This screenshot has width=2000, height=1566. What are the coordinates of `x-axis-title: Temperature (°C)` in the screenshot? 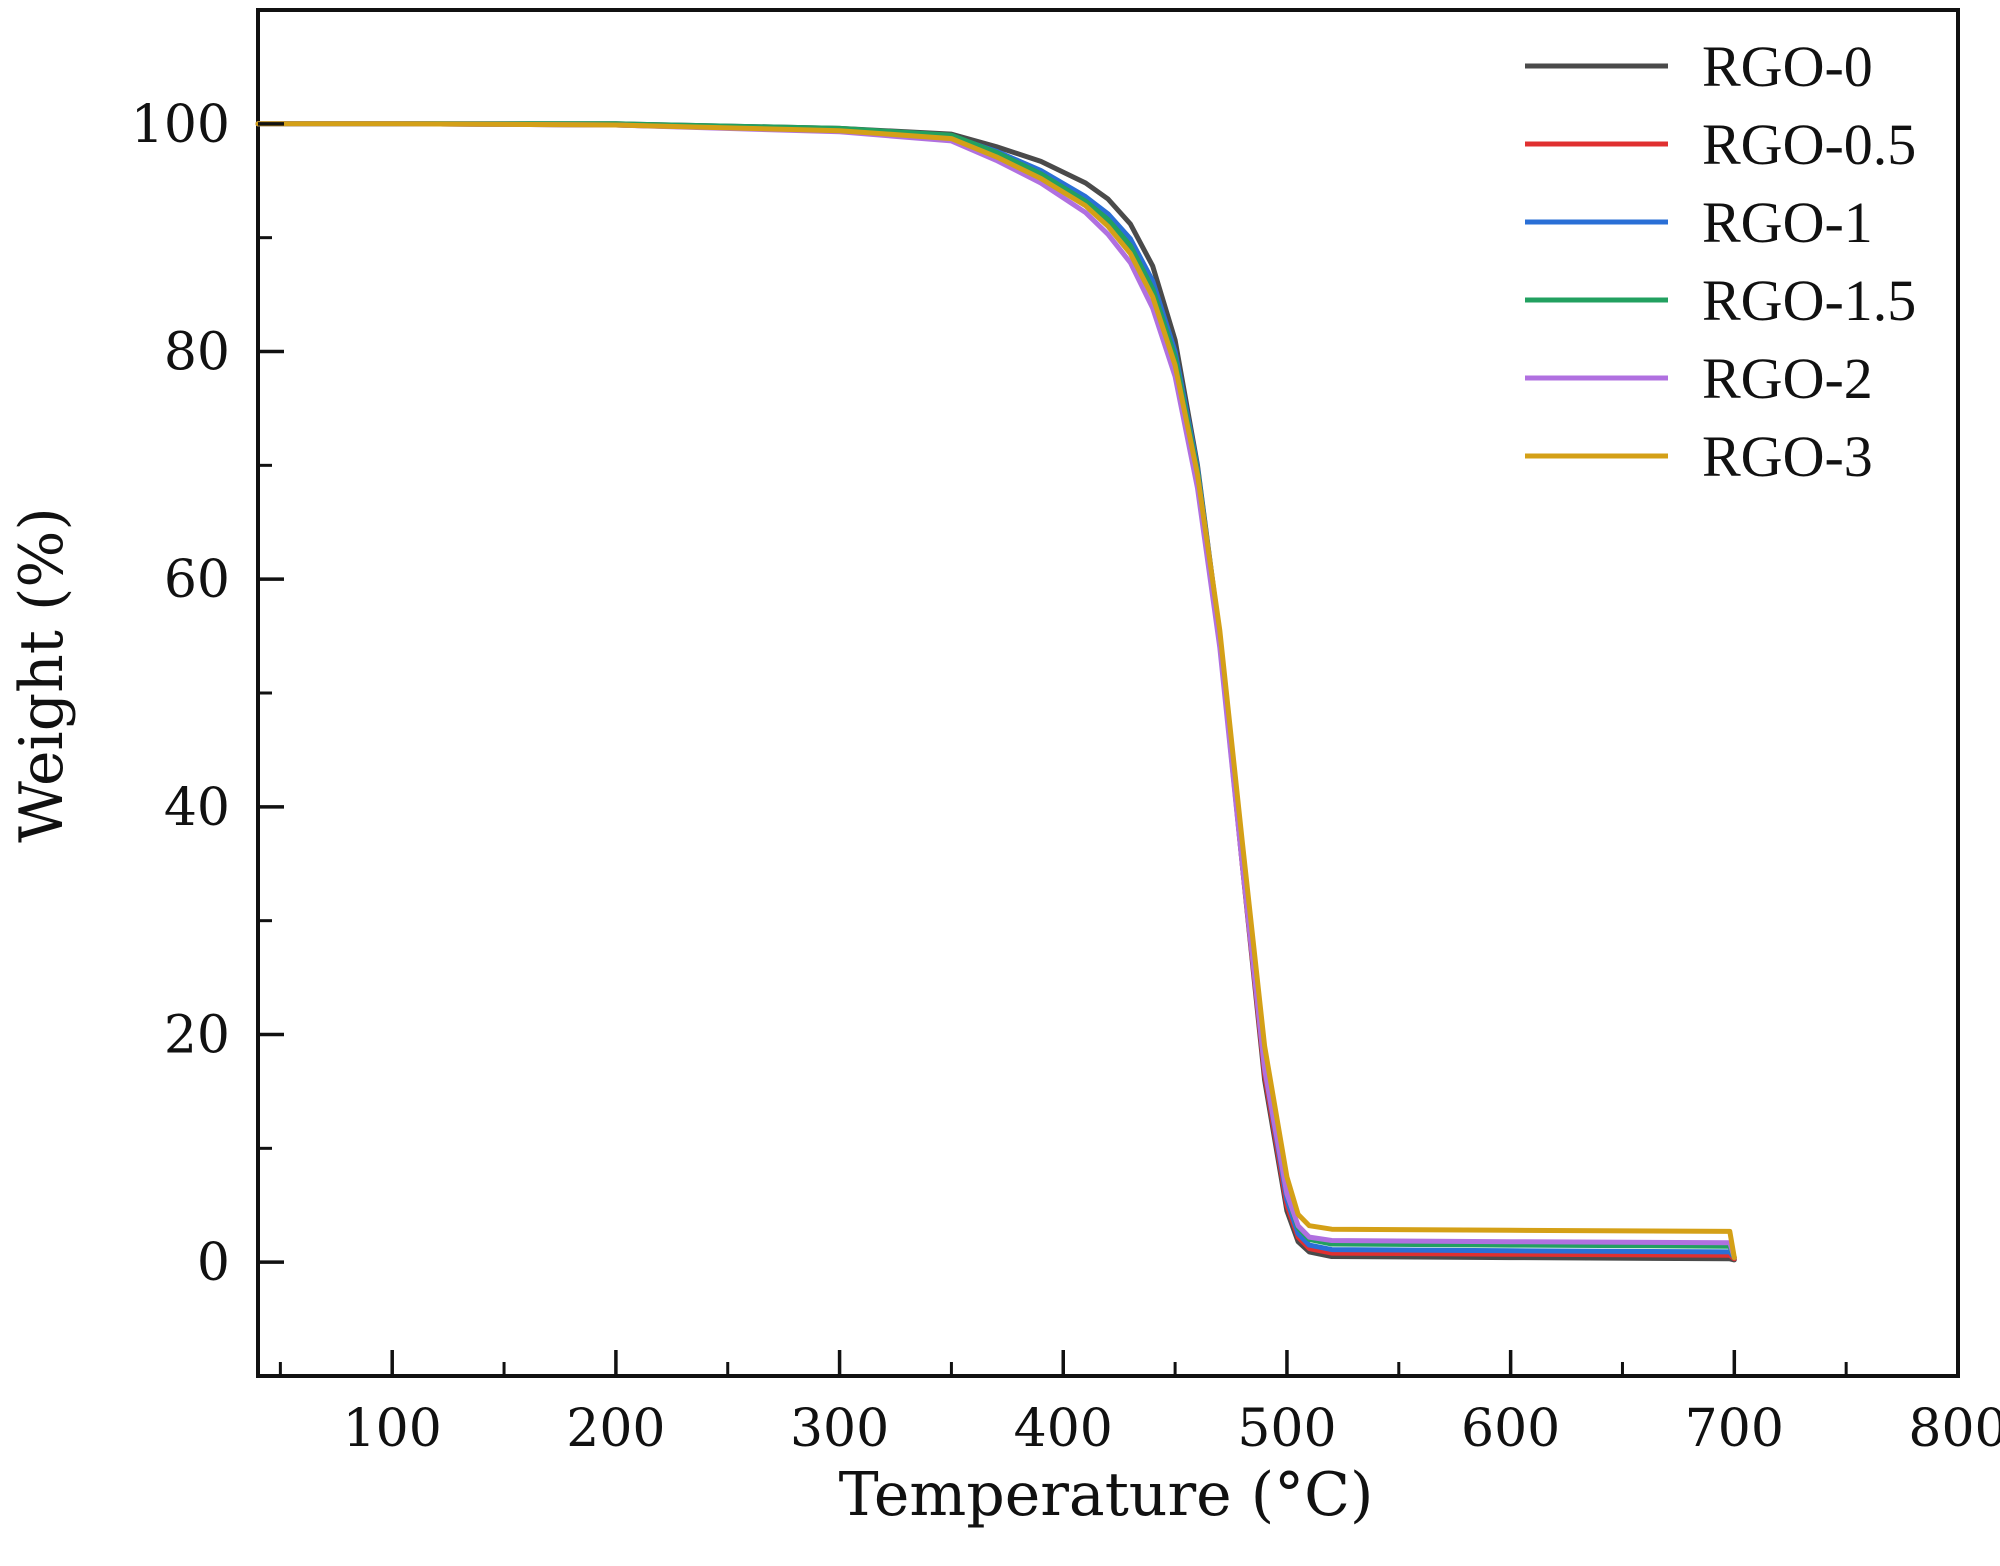 It's located at (1106, 1495).